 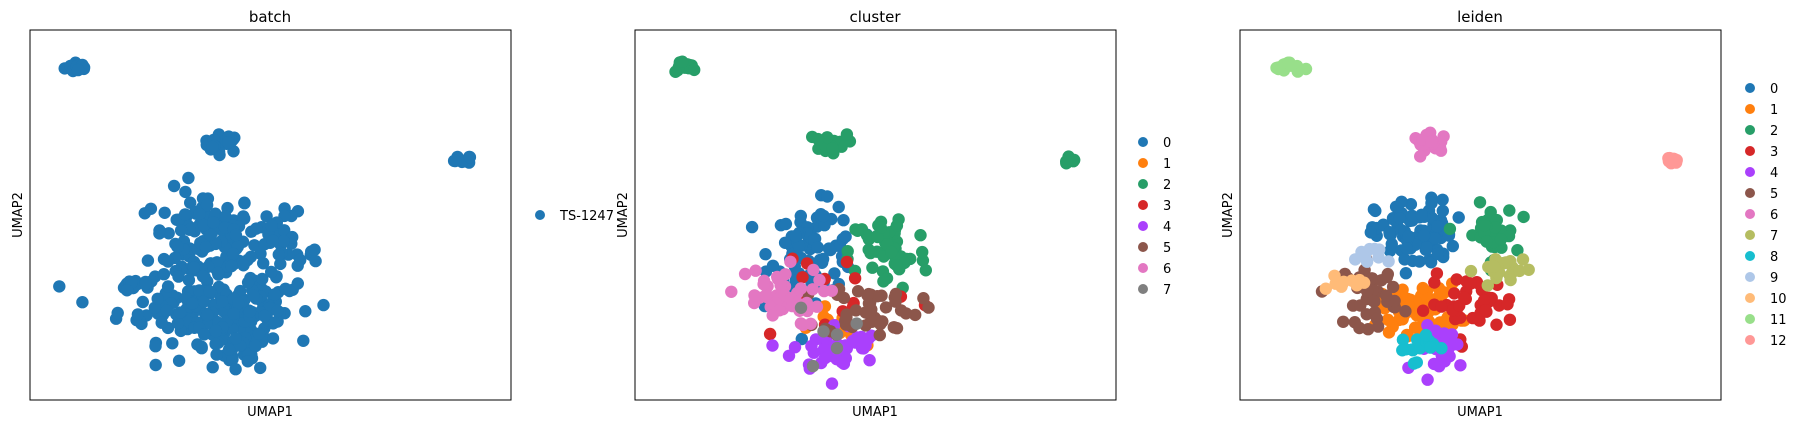 I want to click on legend-label: 3, so click(x=1167, y=206).